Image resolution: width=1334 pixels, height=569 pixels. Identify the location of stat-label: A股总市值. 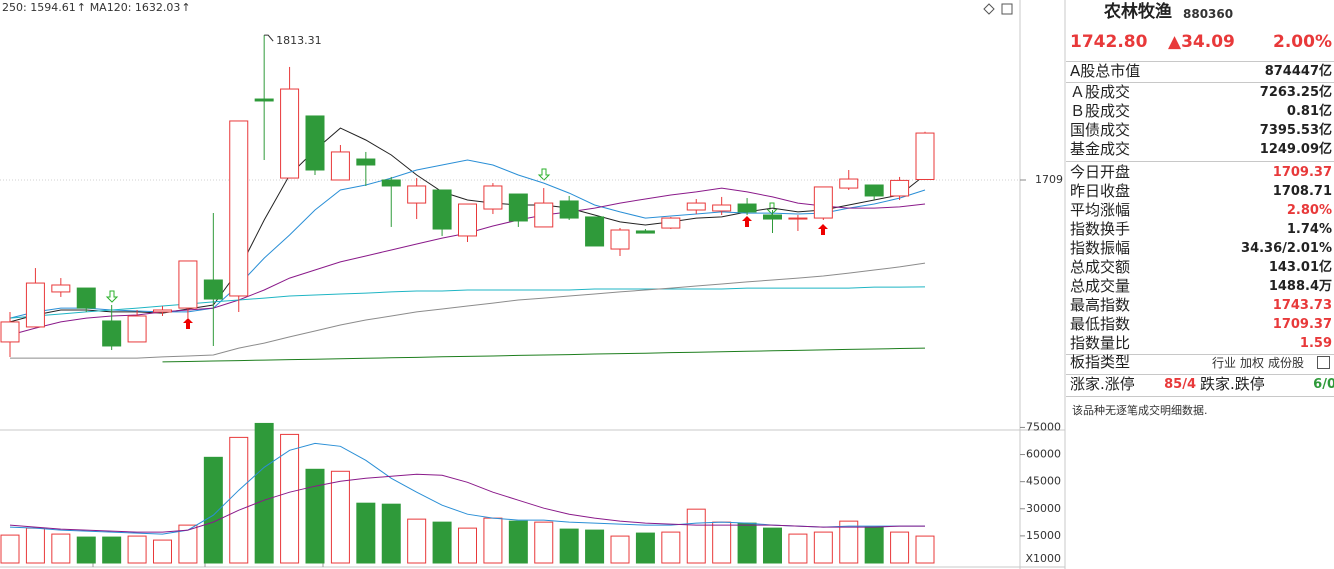
(1105, 71).